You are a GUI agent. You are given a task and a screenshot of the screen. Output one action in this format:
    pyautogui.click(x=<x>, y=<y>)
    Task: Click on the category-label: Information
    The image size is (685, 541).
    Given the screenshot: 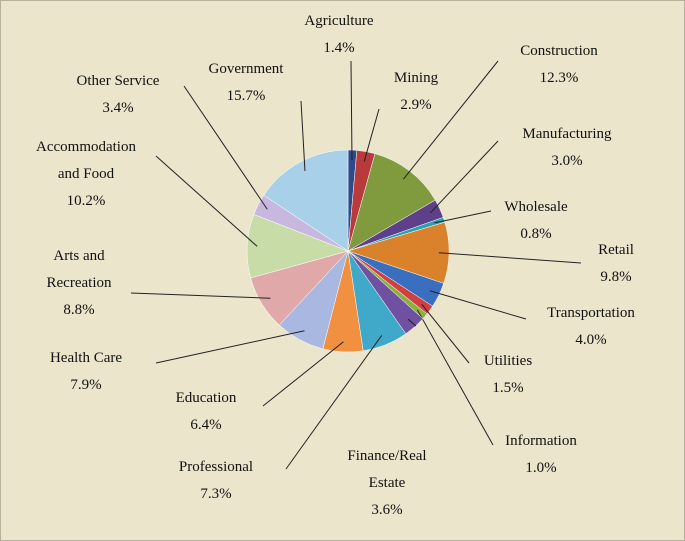 What is the action you would take?
    pyautogui.click(x=541, y=441)
    